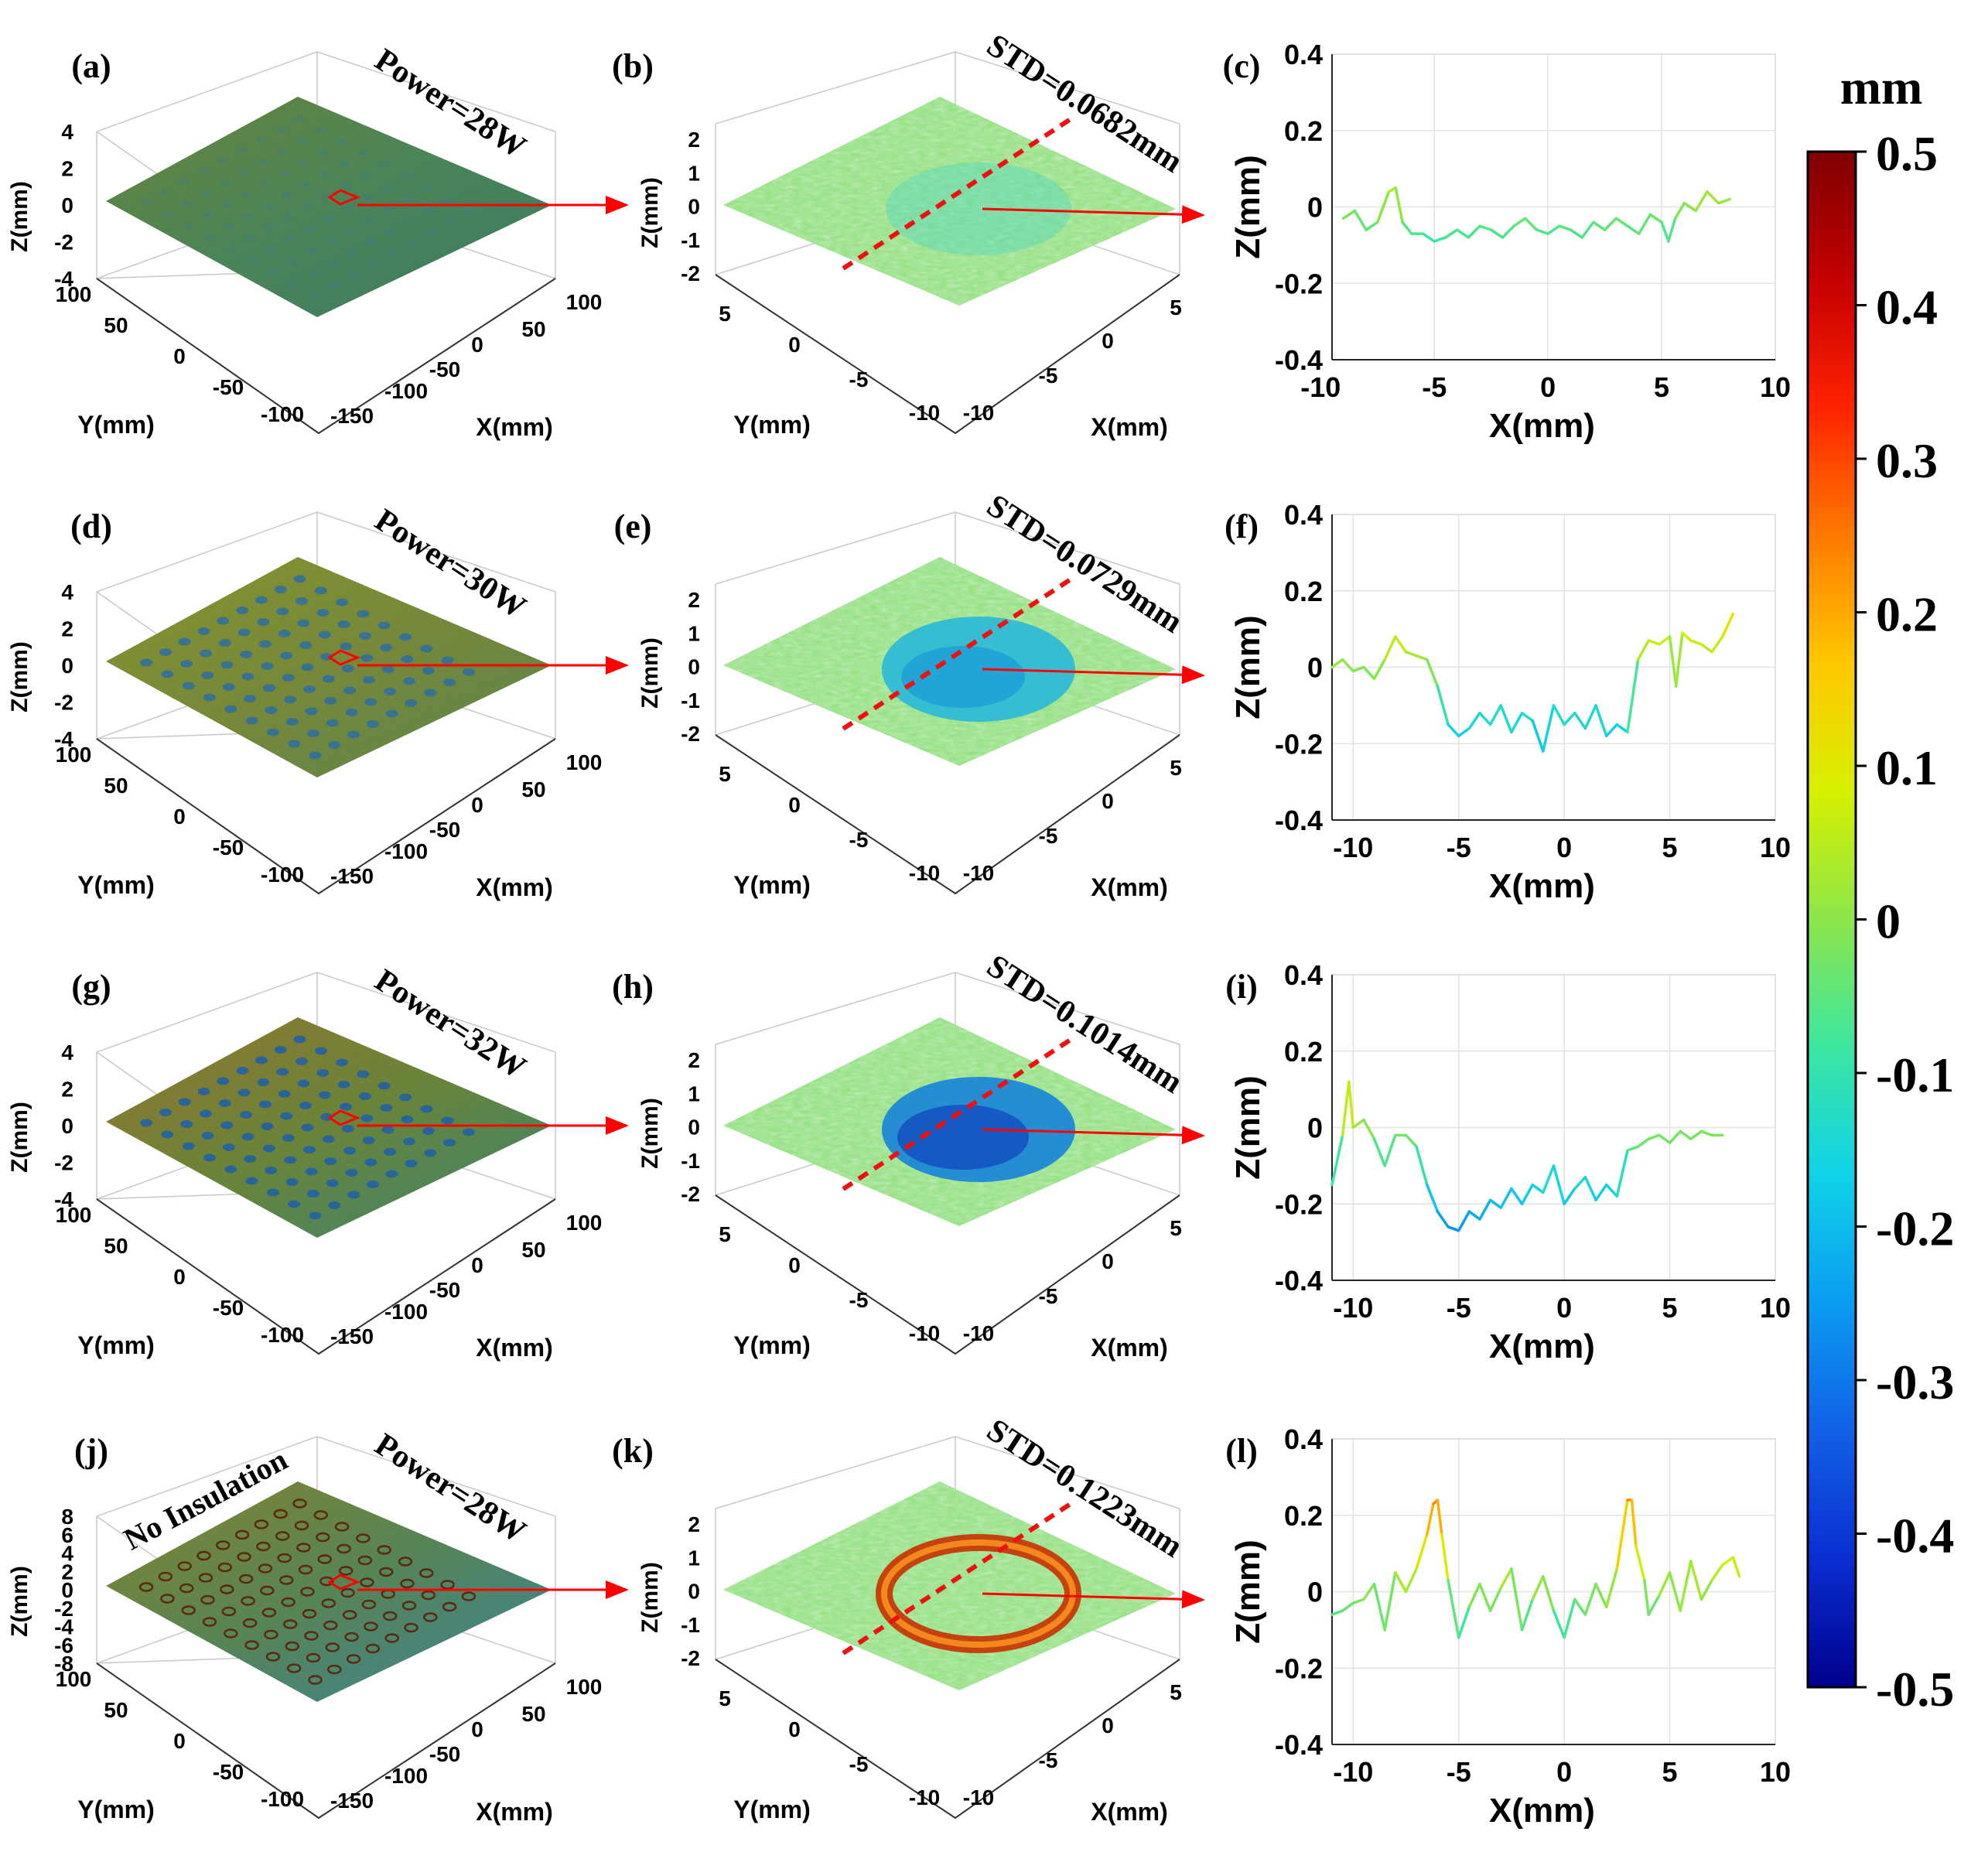 The image size is (1988, 1852). What do you see at coordinates (650, 1133) in the screenshot?
I see `z-axis-label: Z(mm)` at bounding box center [650, 1133].